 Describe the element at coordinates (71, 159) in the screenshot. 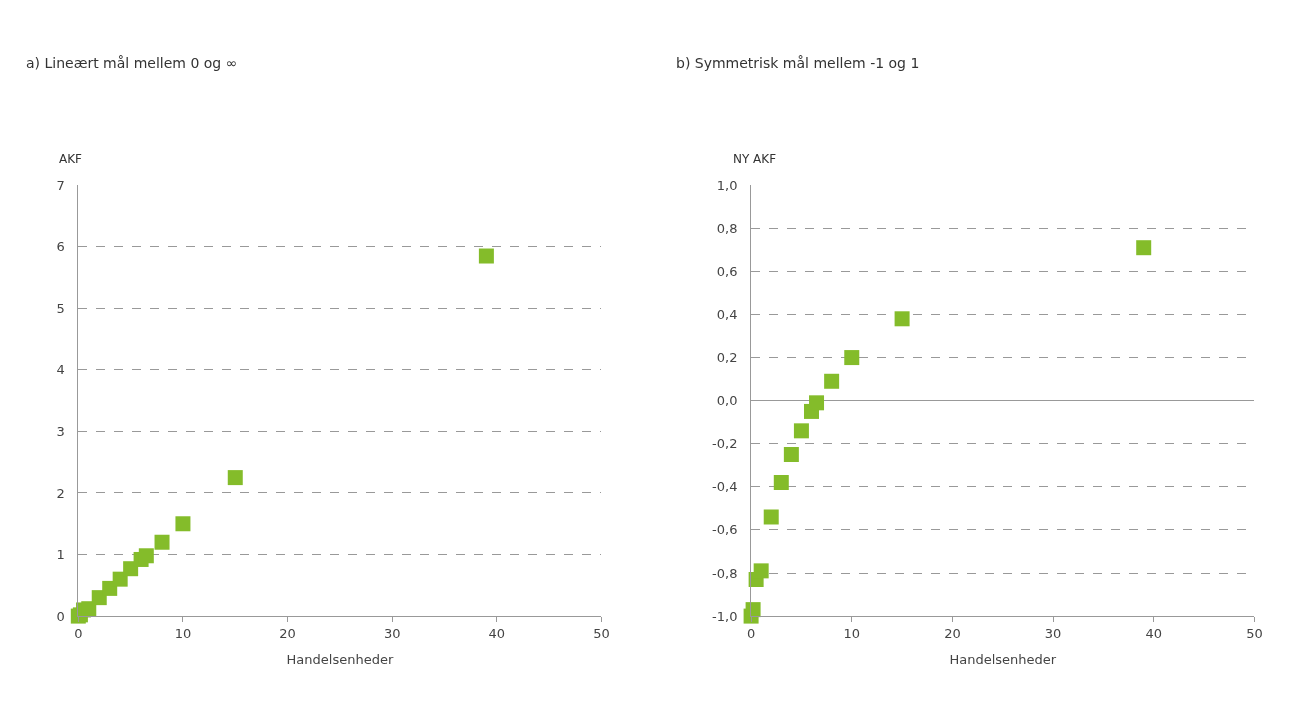

I see `y-axis-title: AKF` at that location.